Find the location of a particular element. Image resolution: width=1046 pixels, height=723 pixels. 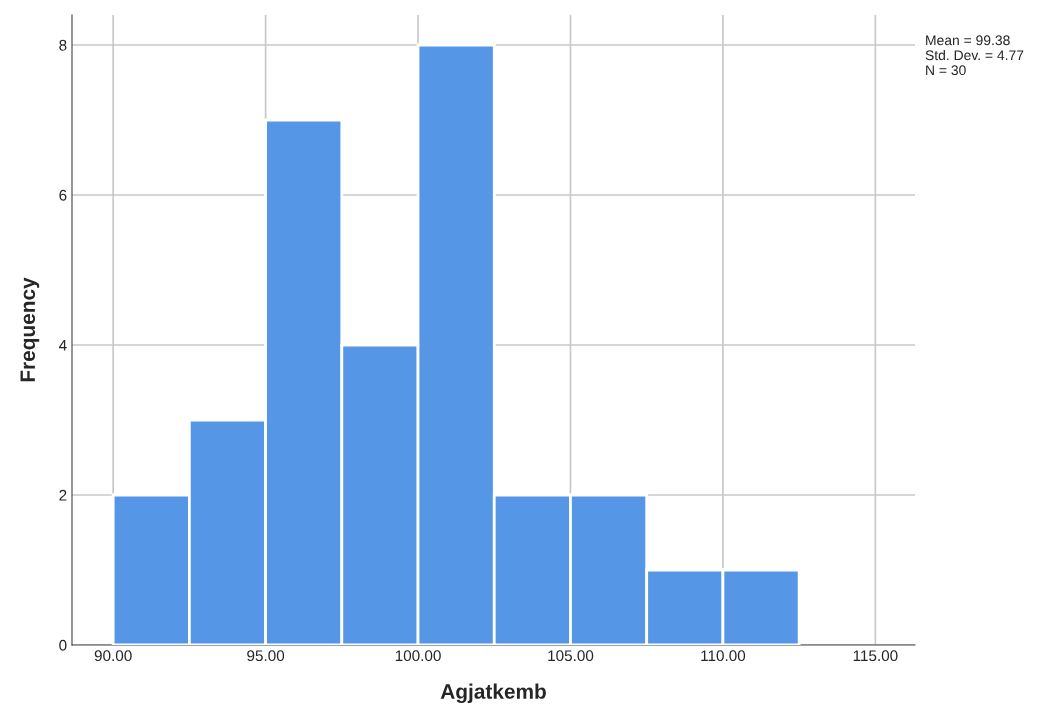

x-tick-label: 100.00 is located at coordinates (418, 656).